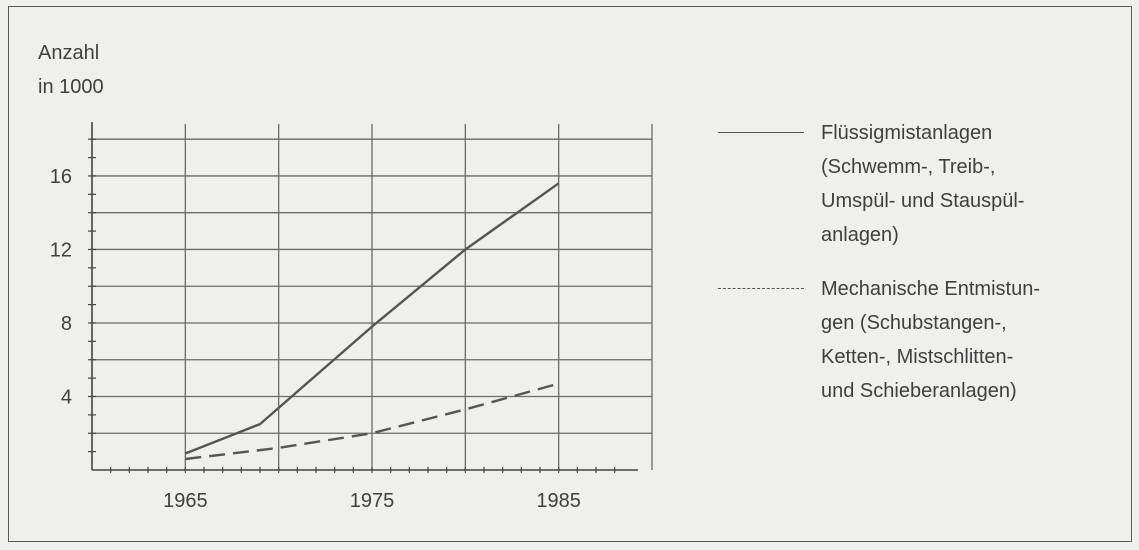  Describe the element at coordinates (372, 501) in the screenshot. I see `x-tick-label: 1975` at that location.